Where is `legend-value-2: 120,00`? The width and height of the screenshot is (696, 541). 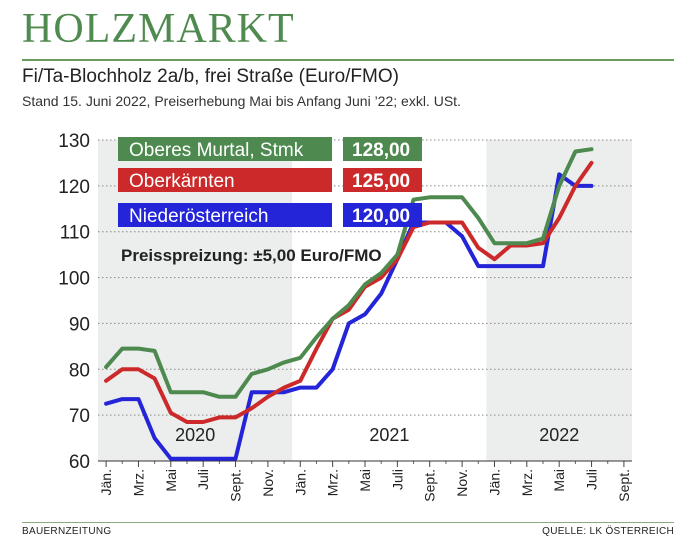
legend-value-2: 120,00 is located at coordinates (381, 216).